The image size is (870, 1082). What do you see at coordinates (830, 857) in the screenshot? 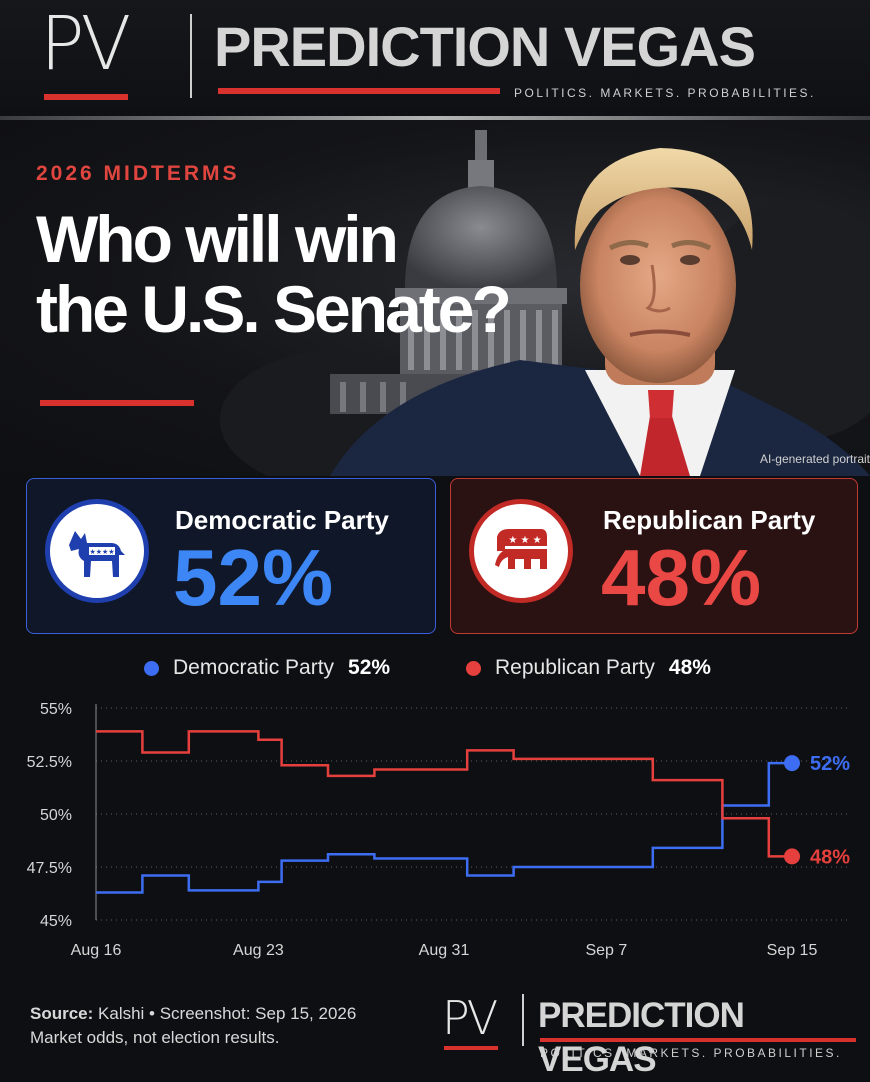
I see `rep-end-label: 48%` at bounding box center [830, 857].